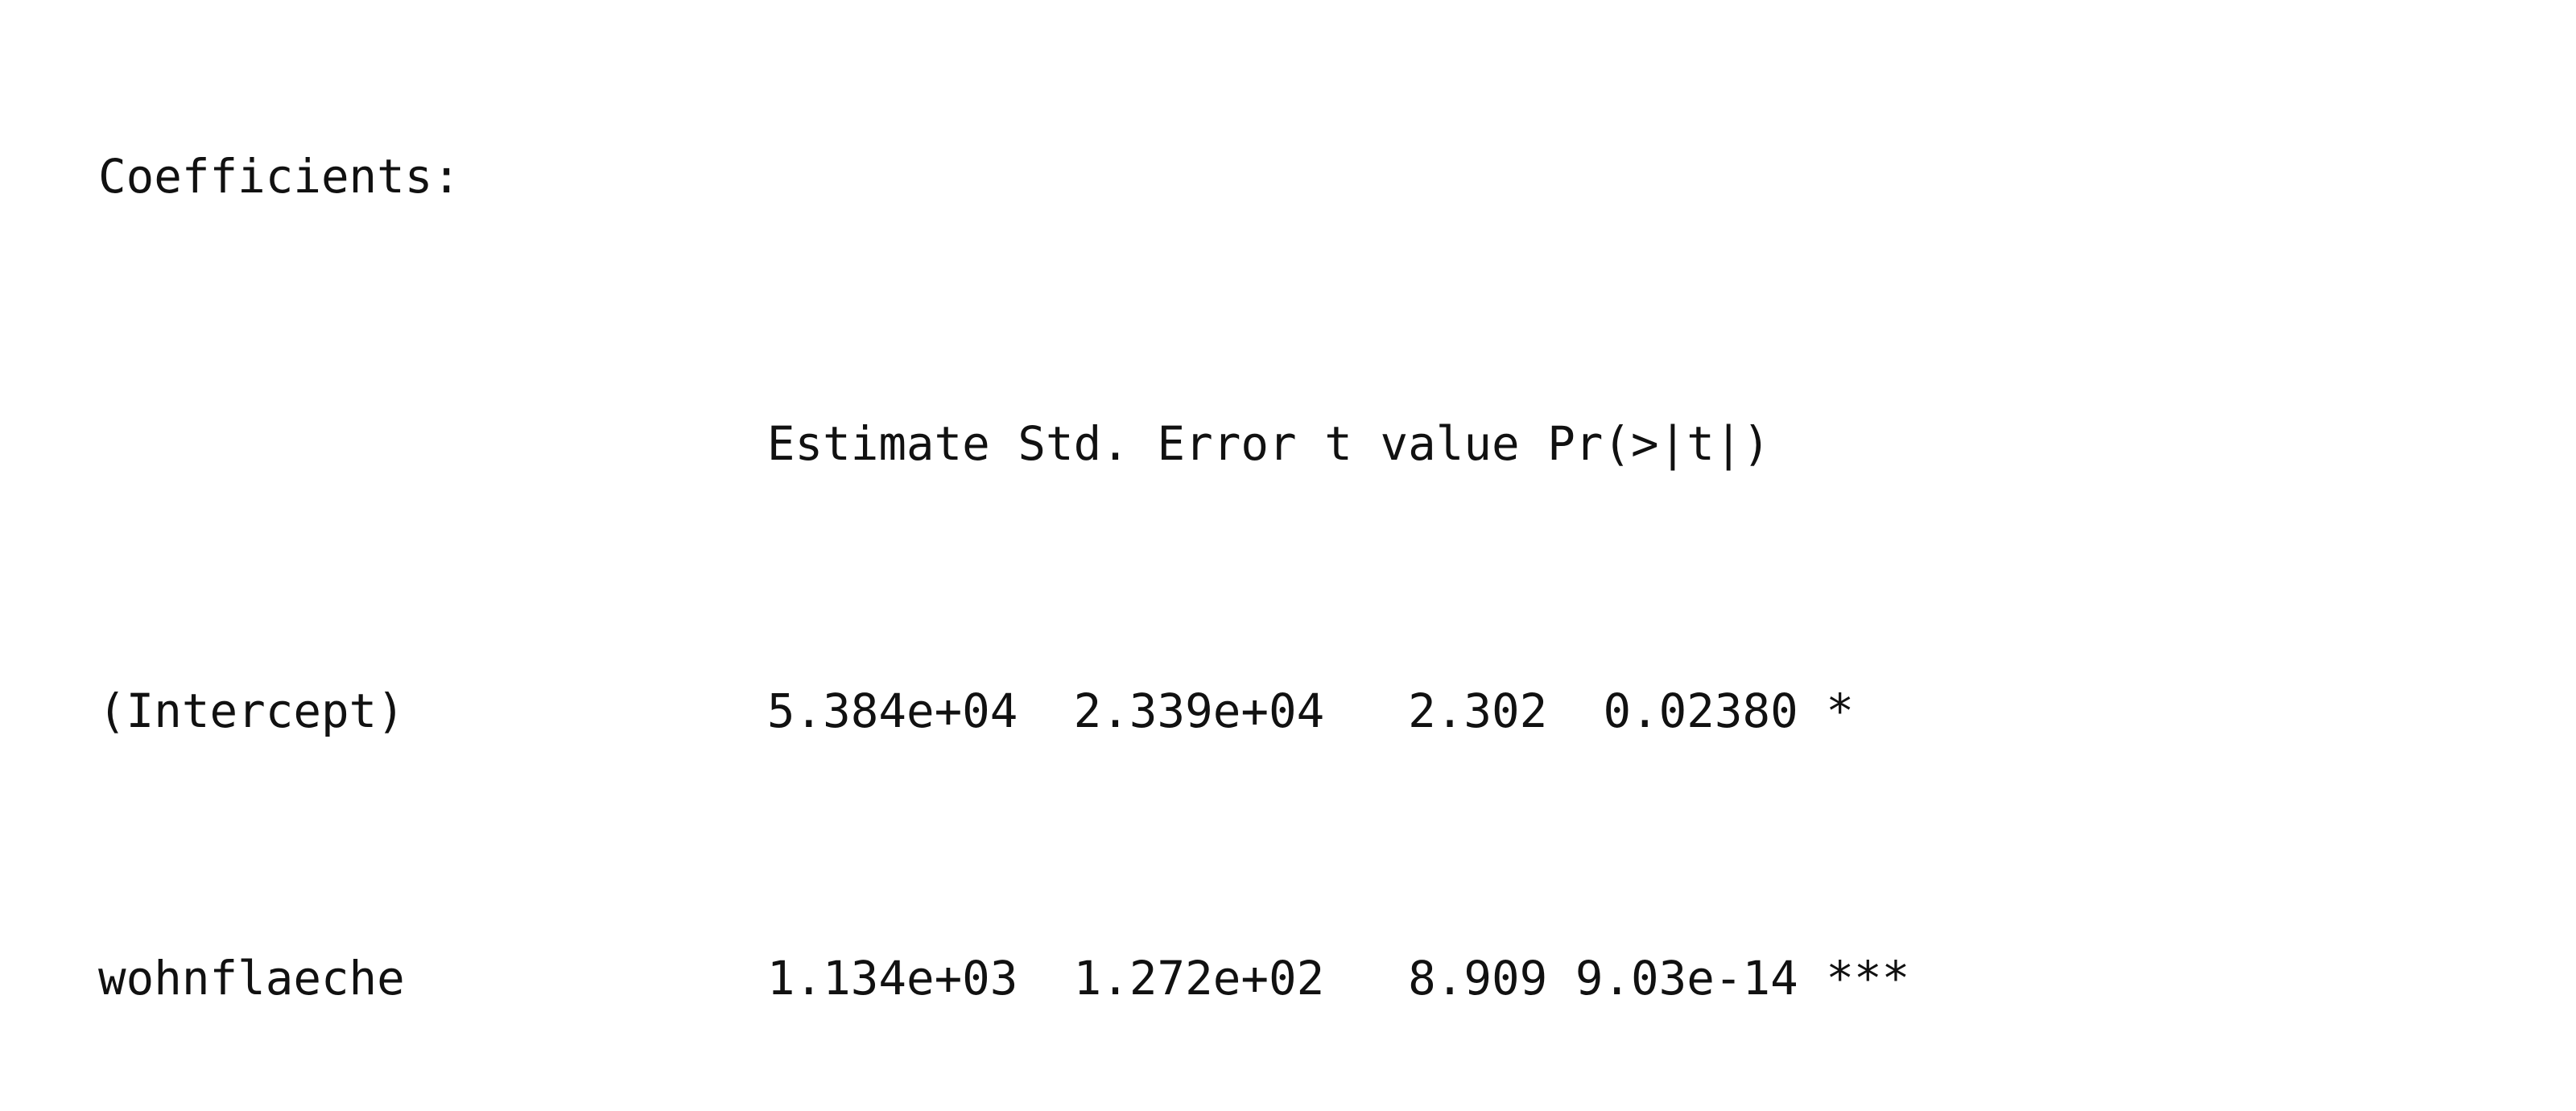 The image size is (2576, 1111). What do you see at coordinates (1422, 444) in the screenshot?
I see `header-t-value: t value` at bounding box center [1422, 444].